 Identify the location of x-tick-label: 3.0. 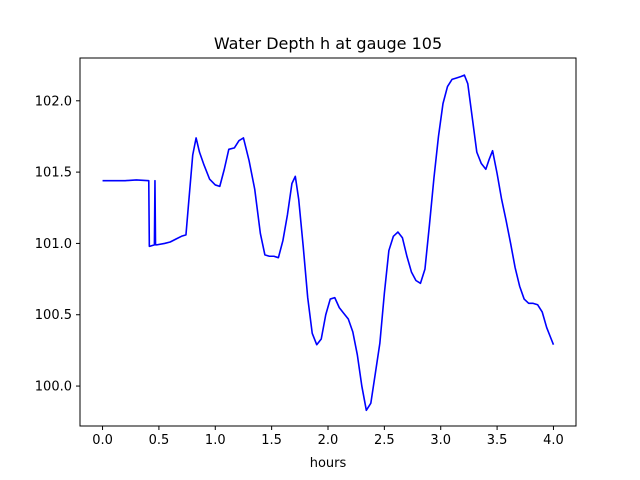
(440, 440).